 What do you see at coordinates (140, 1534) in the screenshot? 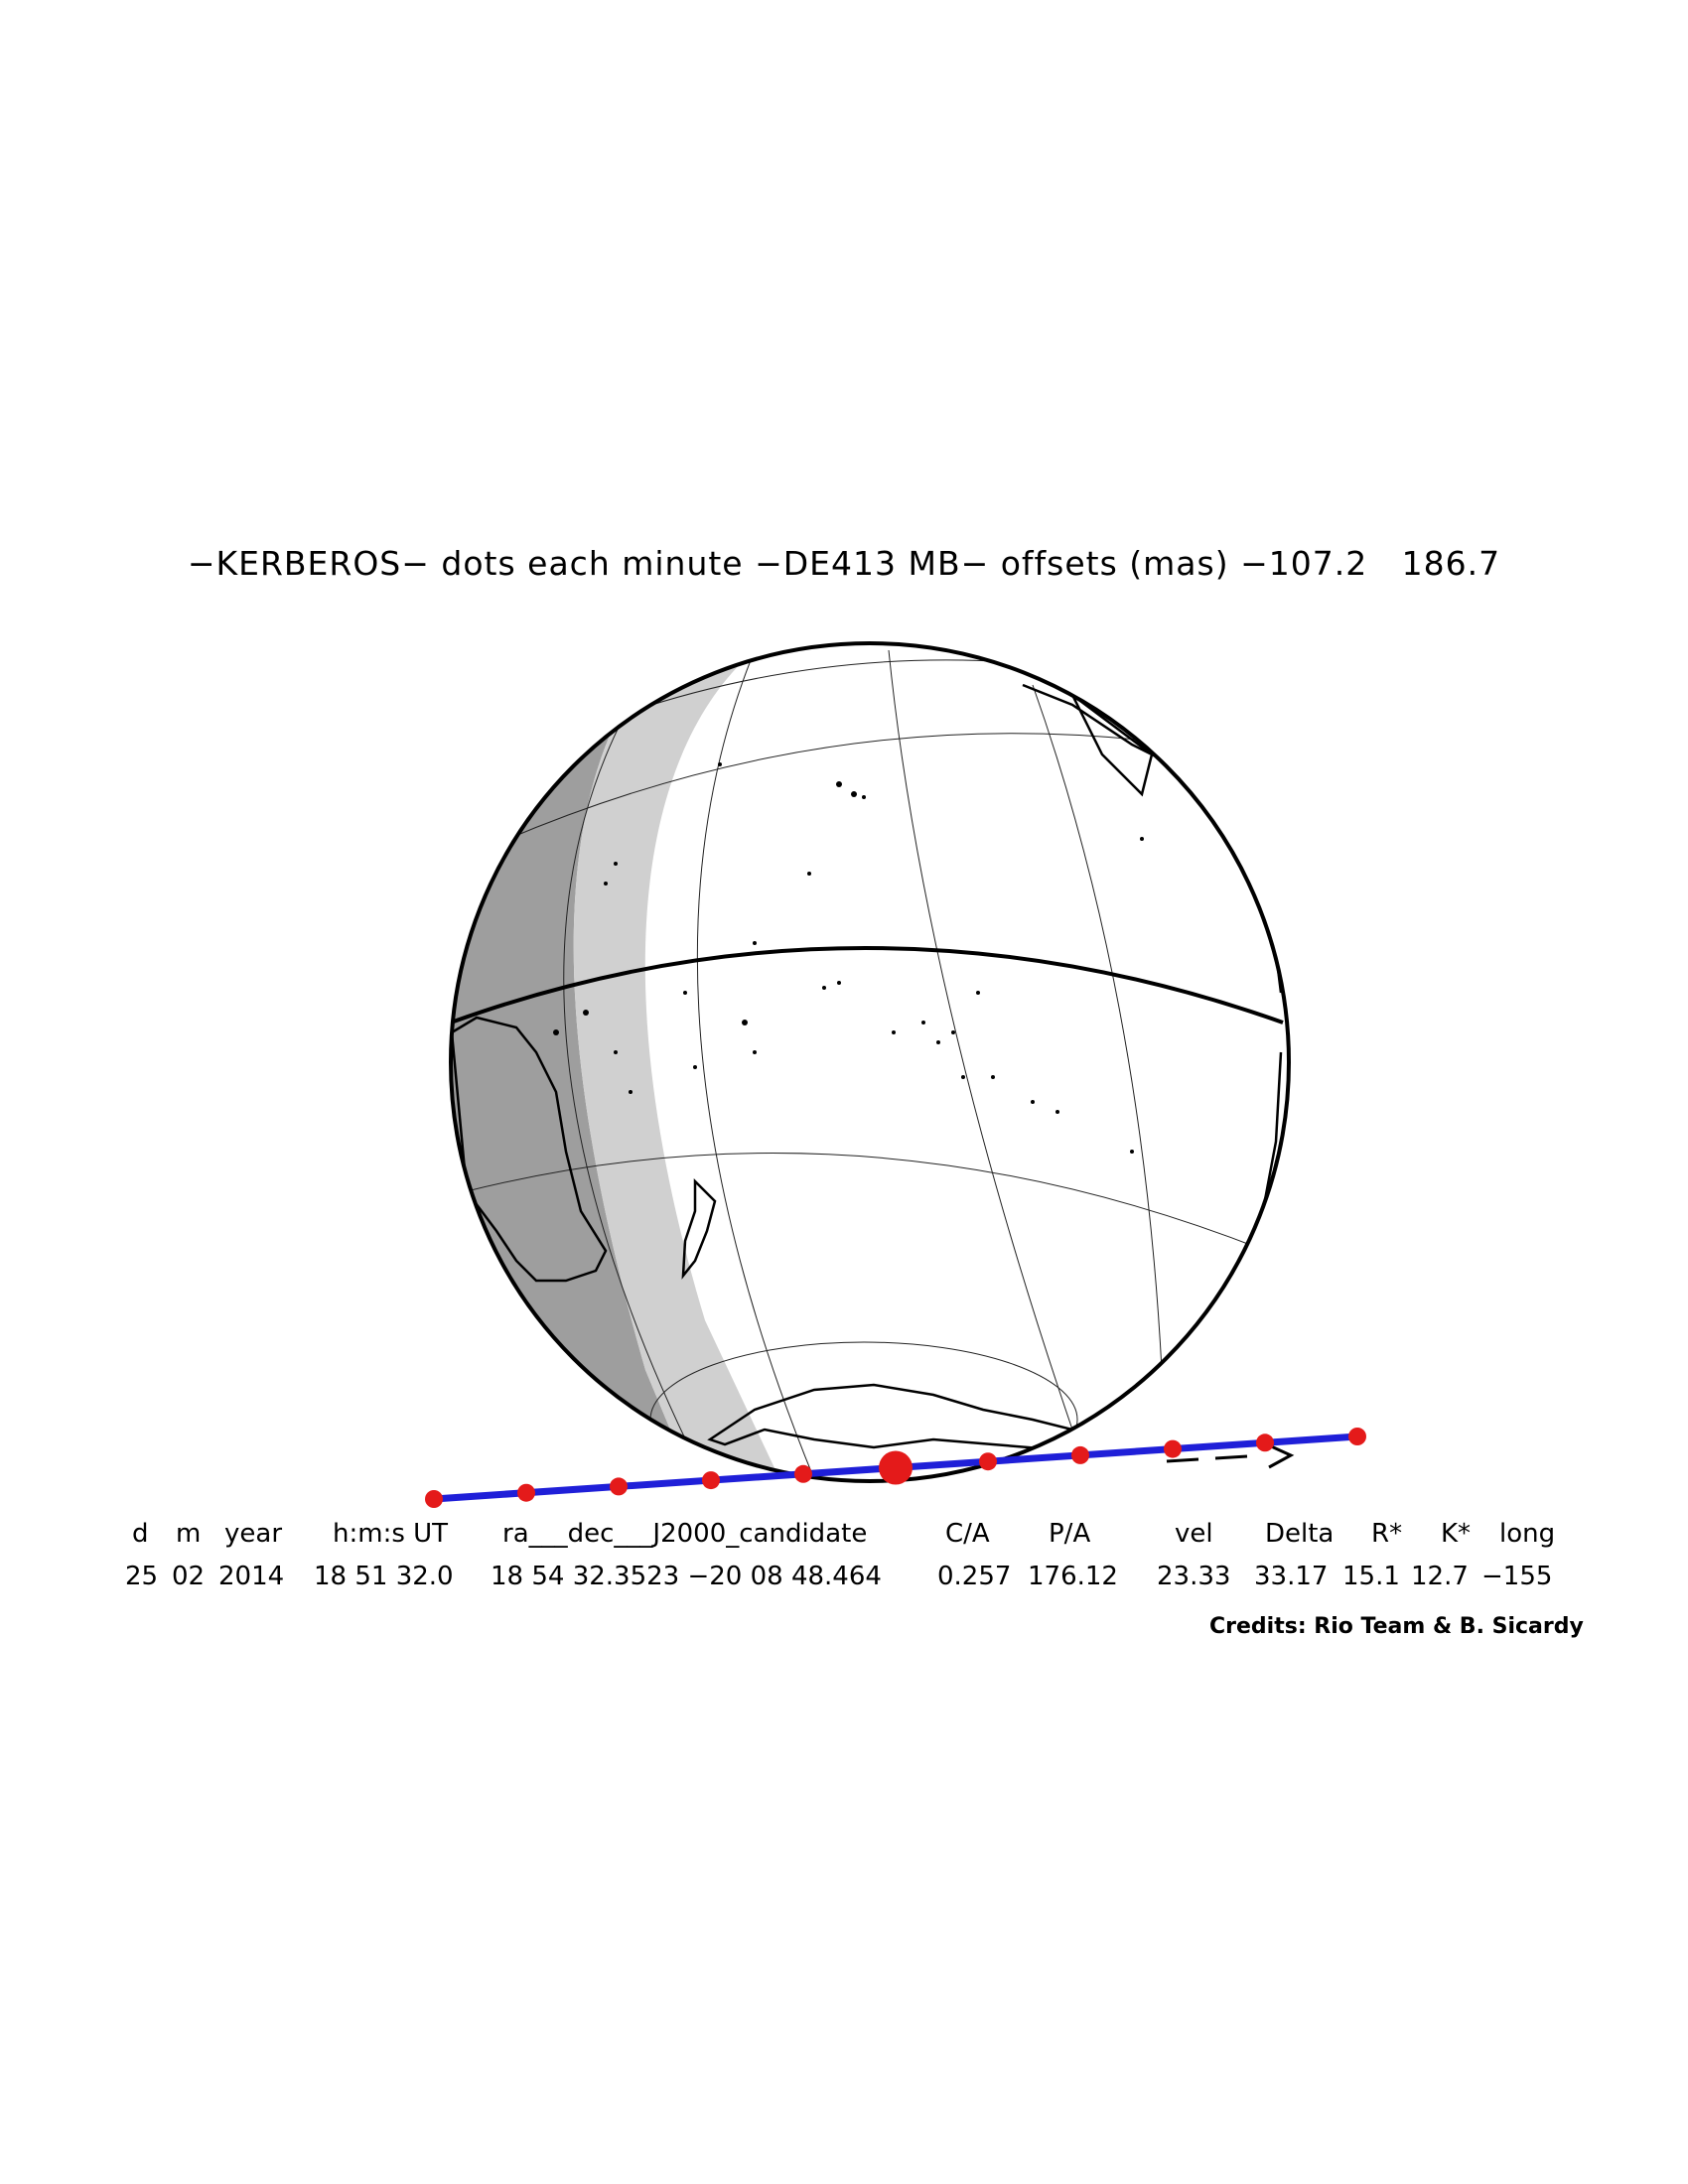
I see `hdr-d: d` at bounding box center [140, 1534].